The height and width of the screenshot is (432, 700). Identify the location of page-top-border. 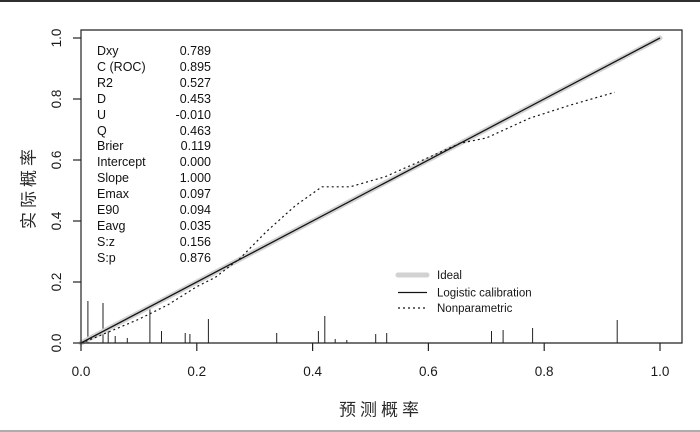
(350, 1).